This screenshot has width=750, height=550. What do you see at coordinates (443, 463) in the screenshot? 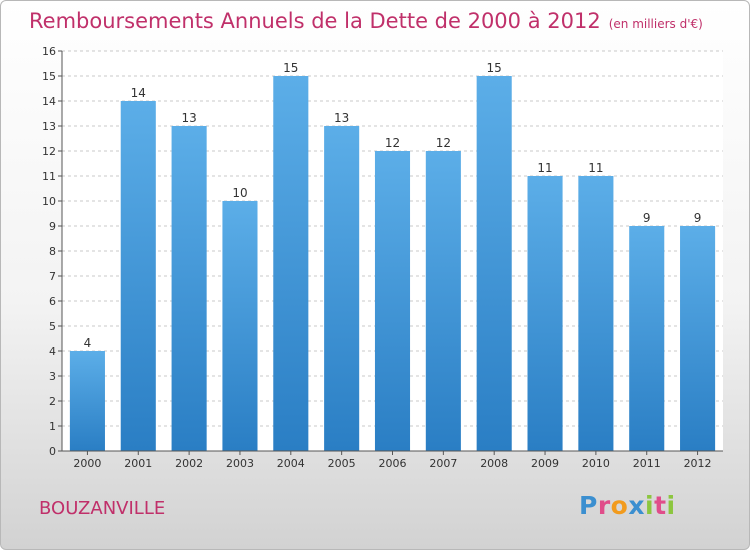
I see `x-tick-label: 2007` at bounding box center [443, 463].